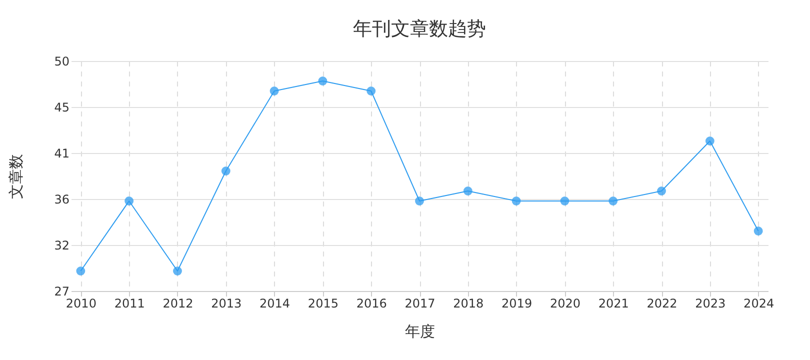 The height and width of the screenshot is (360, 810). Describe the element at coordinates (62, 107) in the screenshot. I see `y-tick-label: 45` at that location.